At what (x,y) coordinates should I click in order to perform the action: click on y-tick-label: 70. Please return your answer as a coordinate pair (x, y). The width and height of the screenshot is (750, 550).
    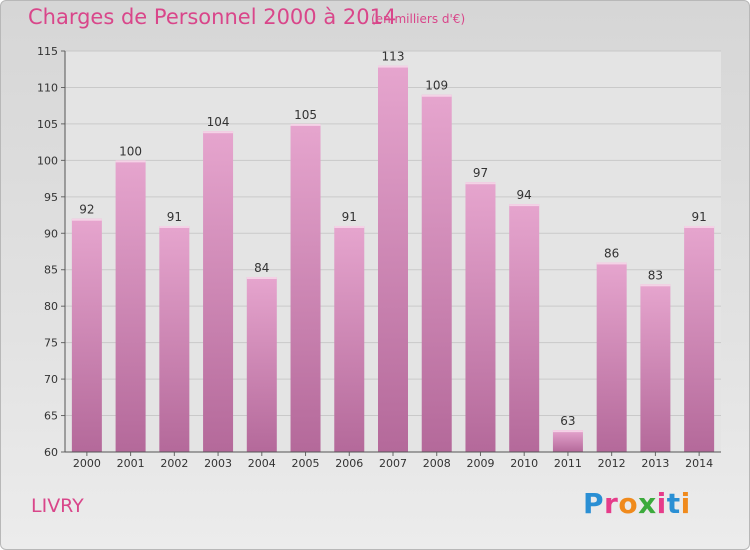
    Looking at the image, I should click on (51, 379).